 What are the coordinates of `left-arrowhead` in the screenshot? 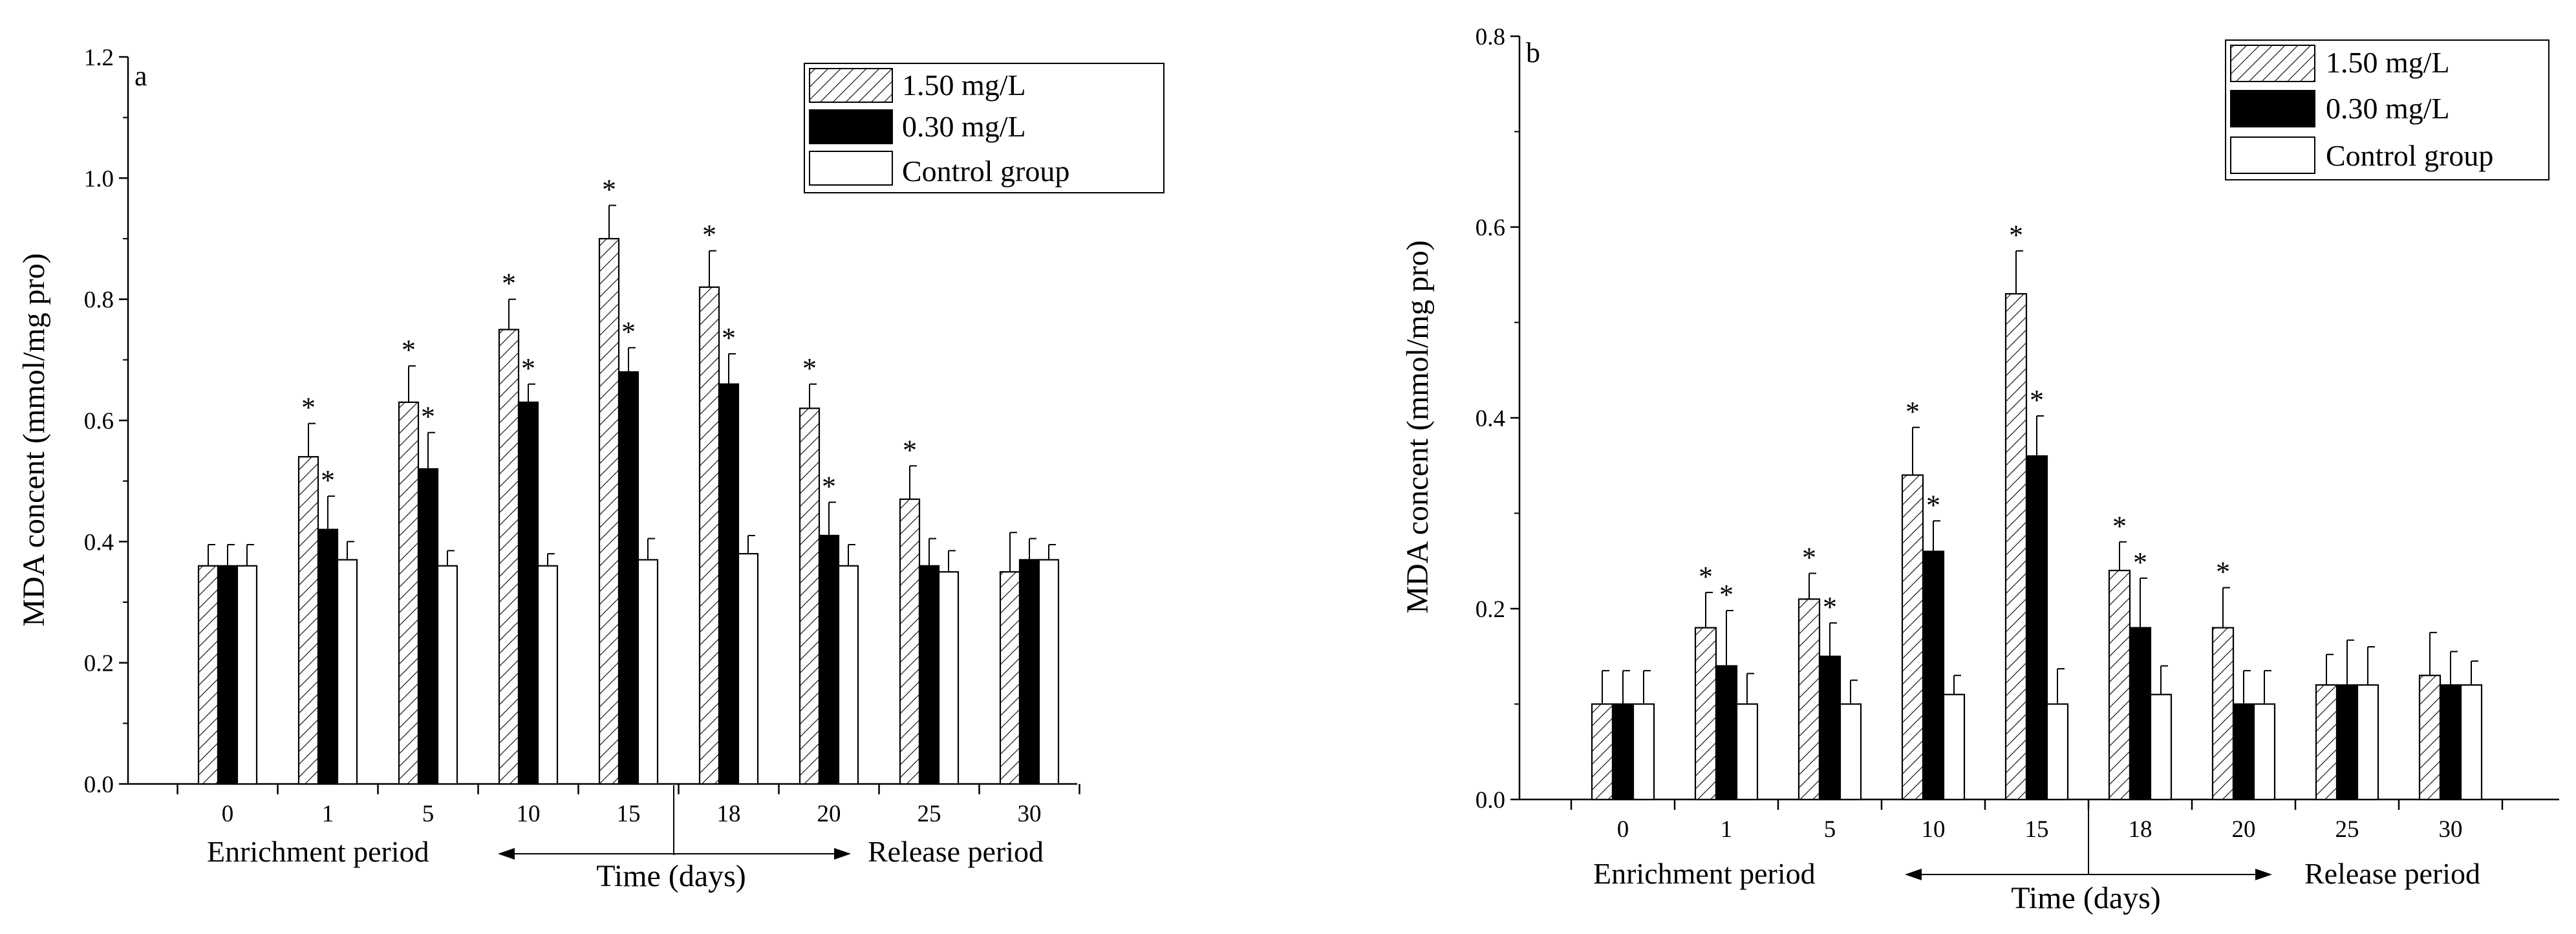 It's located at (1913, 874).